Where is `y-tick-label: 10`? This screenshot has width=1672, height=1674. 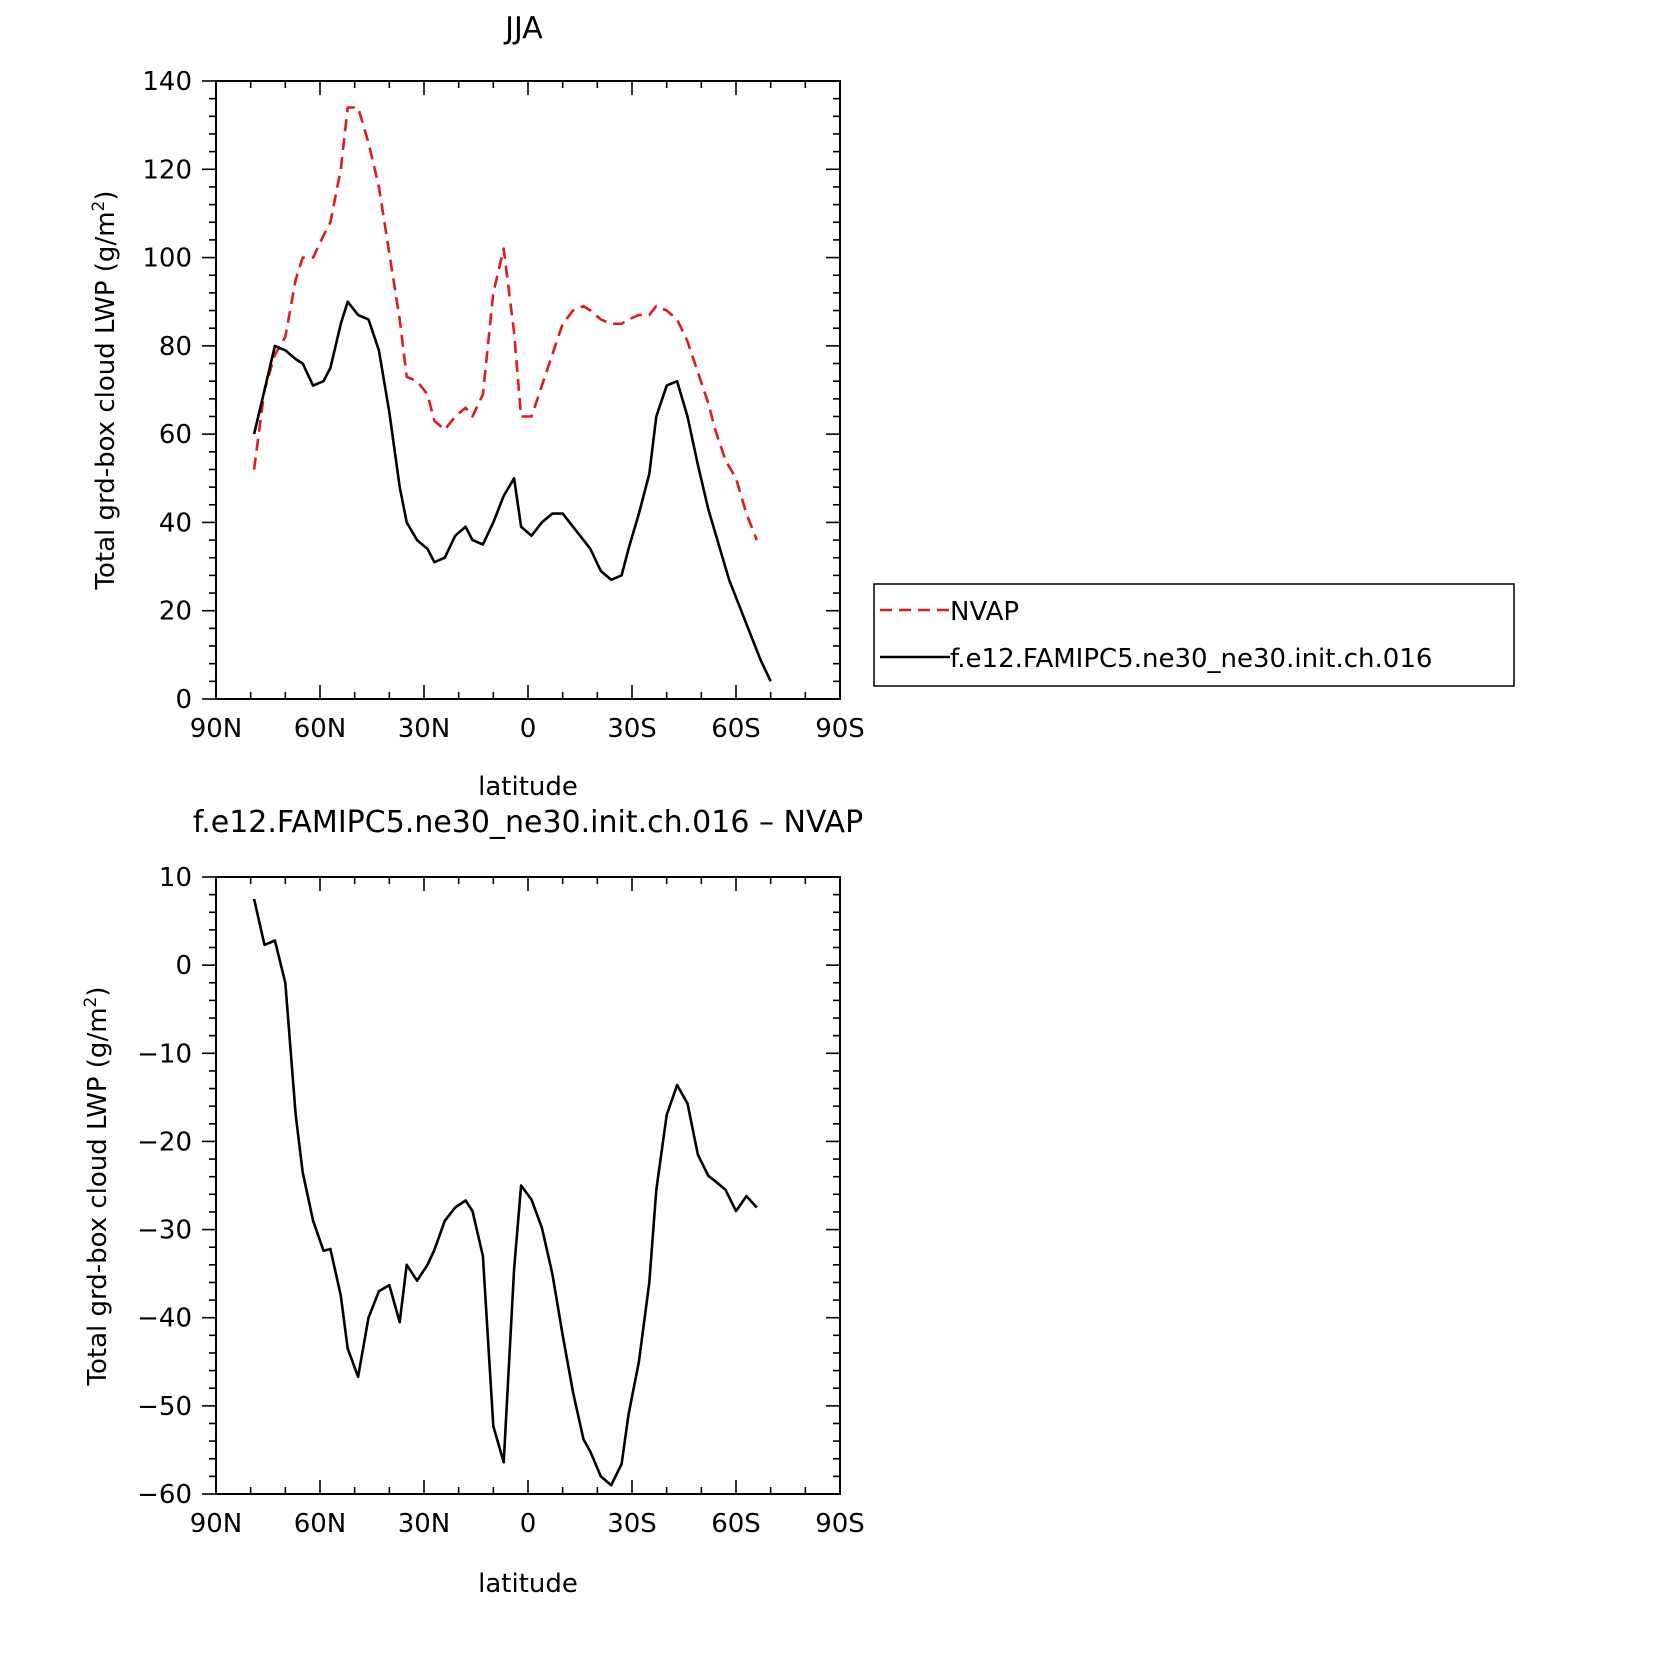
y-tick-label: 10 is located at coordinates (175, 878).